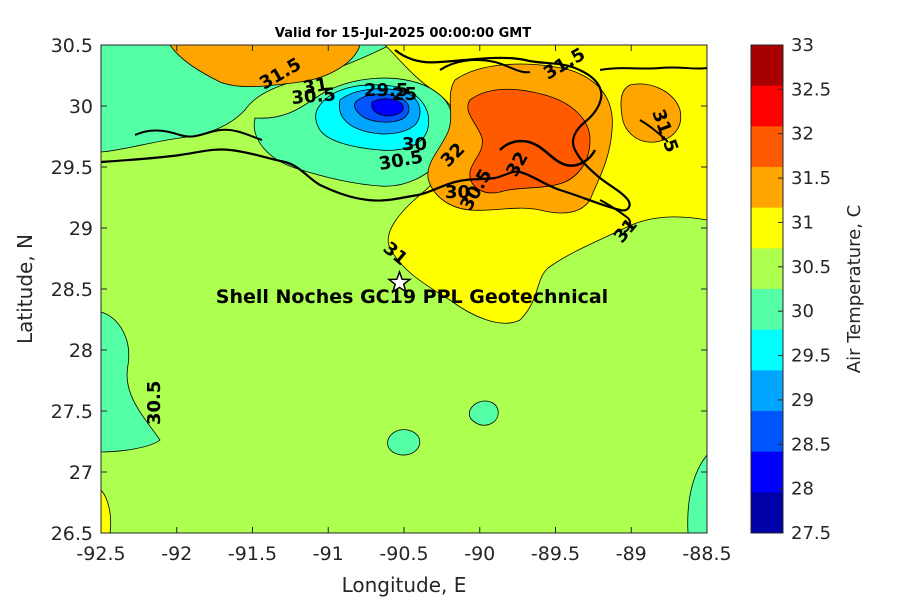 The width and height of the screenshot is (900, 600). Describe the element at coordinates (72, 412) in the screenshot. I see `y-tick-label: 27.5` at that location.